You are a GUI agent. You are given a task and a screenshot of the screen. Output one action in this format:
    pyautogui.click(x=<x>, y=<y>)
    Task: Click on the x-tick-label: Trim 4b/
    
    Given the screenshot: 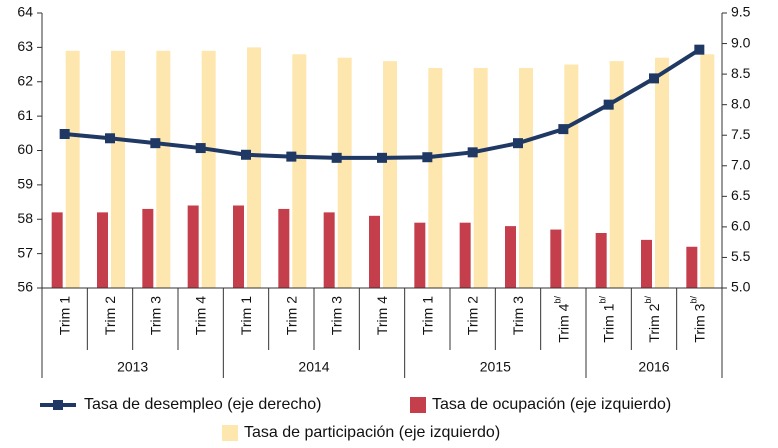 What is the action you would take?
    pyautogui.click(x=562, y=319)
    